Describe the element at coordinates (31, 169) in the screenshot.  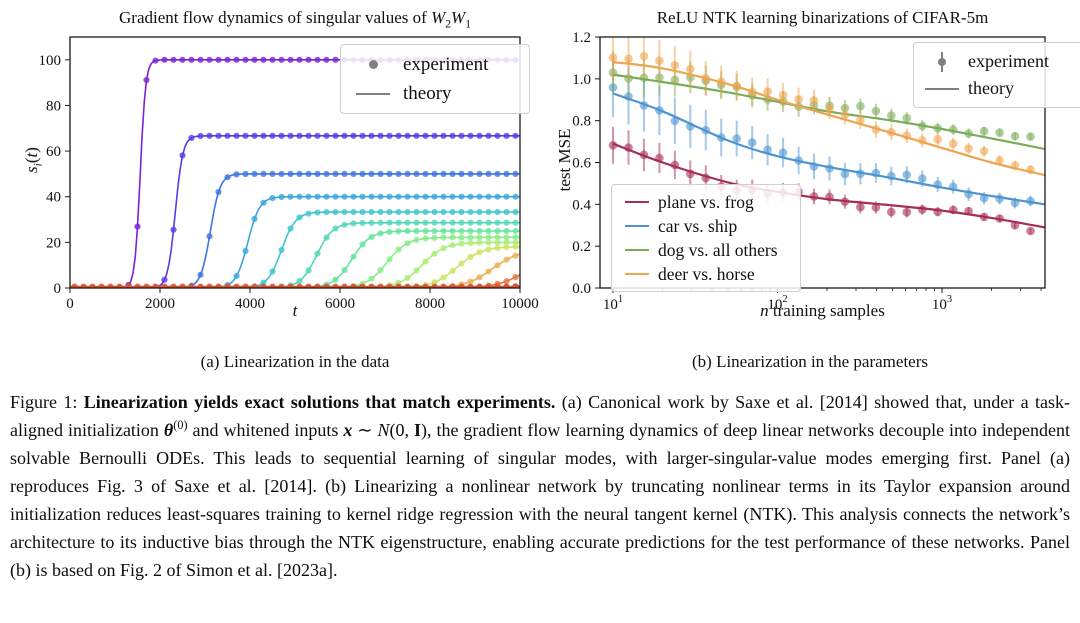
I see `text-segment: s` at that location.